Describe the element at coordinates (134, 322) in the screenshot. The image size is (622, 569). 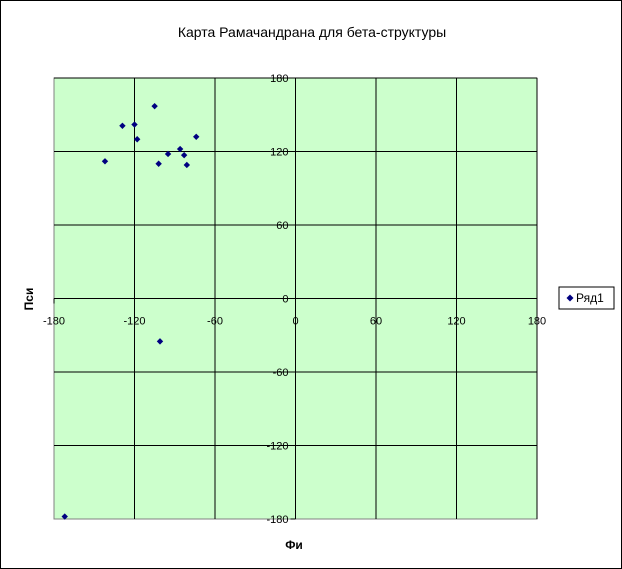
I see `x-tick-label: -120` at that location.